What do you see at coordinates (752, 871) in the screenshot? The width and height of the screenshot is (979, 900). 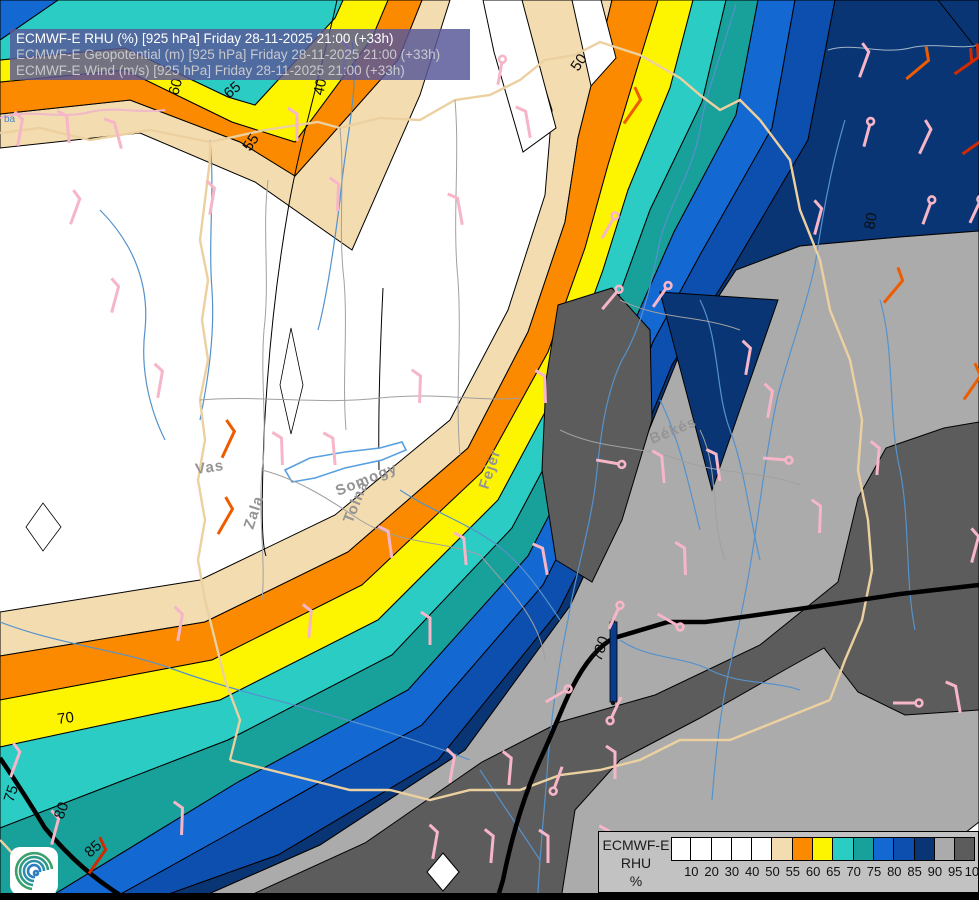 I see `legend-tick-label: 40` at bounding box center [752, 871].